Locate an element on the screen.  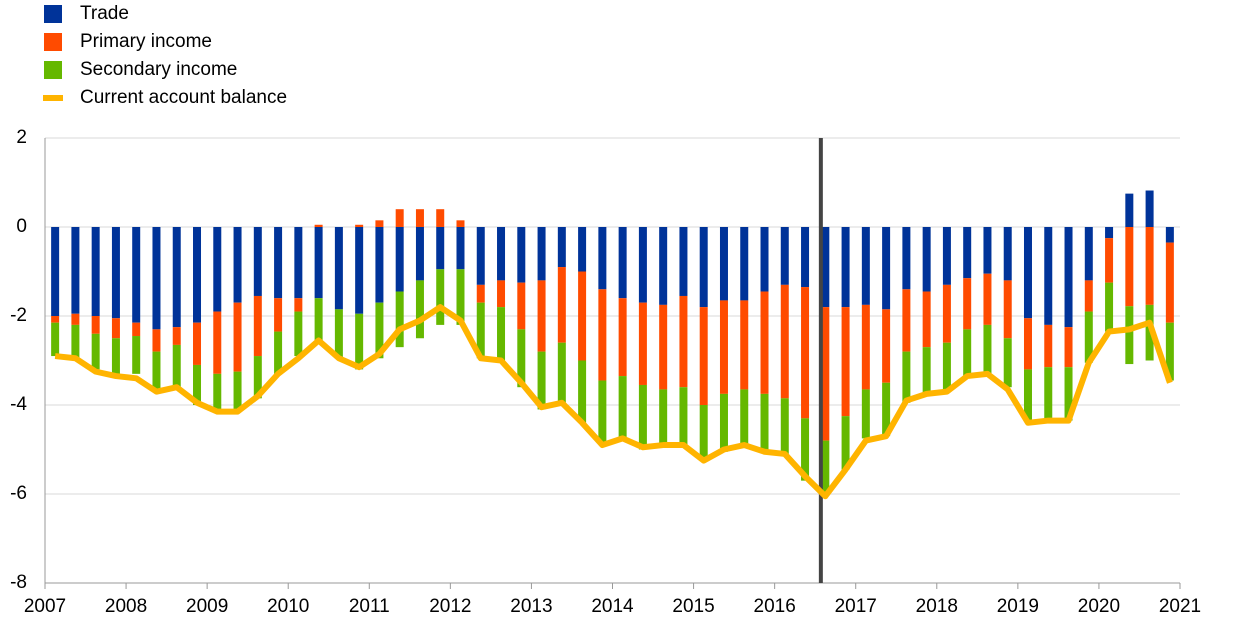
x-tick-label: 2018 is located at coordinates (937, 606).